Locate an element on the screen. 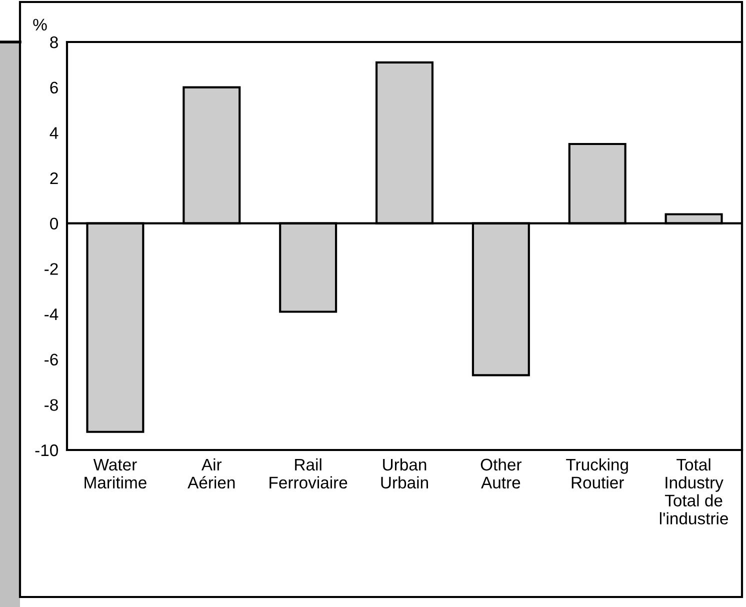 The height and width of the screenshot is (607, 746). y-tick-label: 0 is located at coordinates (54, 224).